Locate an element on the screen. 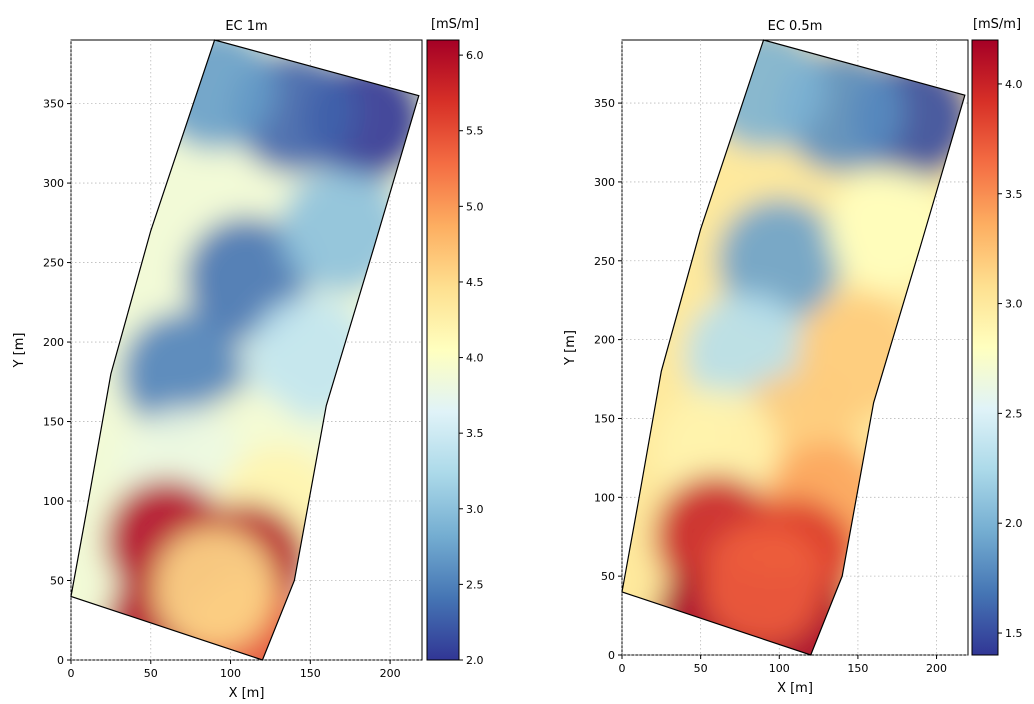 The width and height of the screenshot is (1034, 704). colorbar-tick-label: 4.5 is located at coordinates (475, 282).